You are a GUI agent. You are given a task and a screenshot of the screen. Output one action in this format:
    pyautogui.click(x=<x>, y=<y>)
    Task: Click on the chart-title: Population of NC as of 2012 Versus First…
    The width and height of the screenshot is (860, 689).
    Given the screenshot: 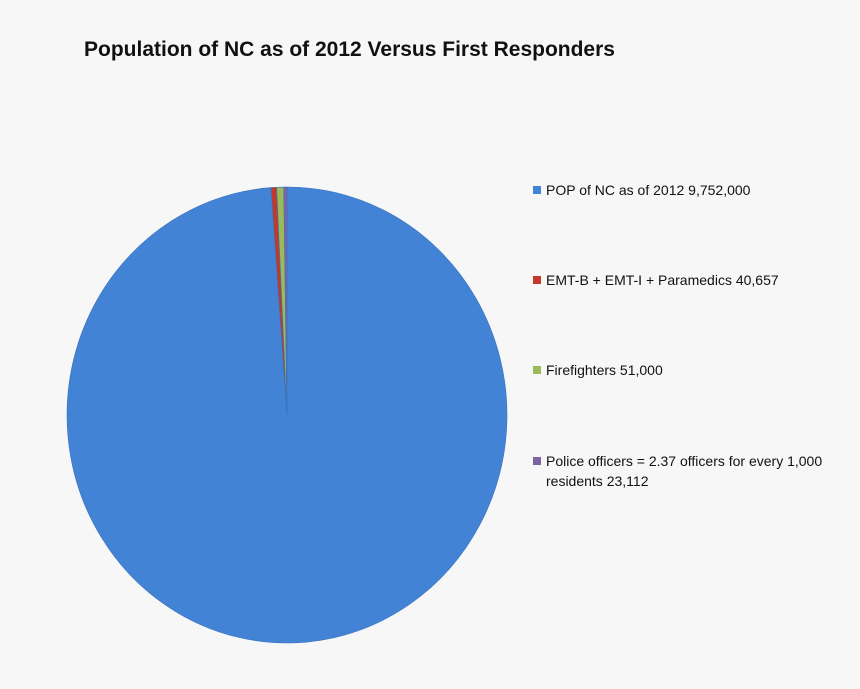 What is the action you would take?
    pyautogui.click(x=349, y=49)
    